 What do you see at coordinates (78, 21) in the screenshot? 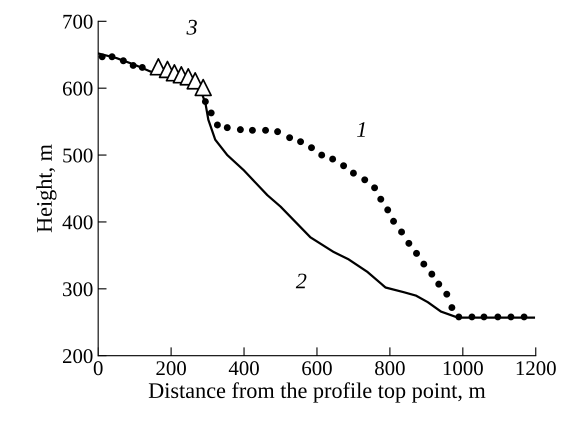
I see `y-tick-label: 700` at bounding box center [78, 21].